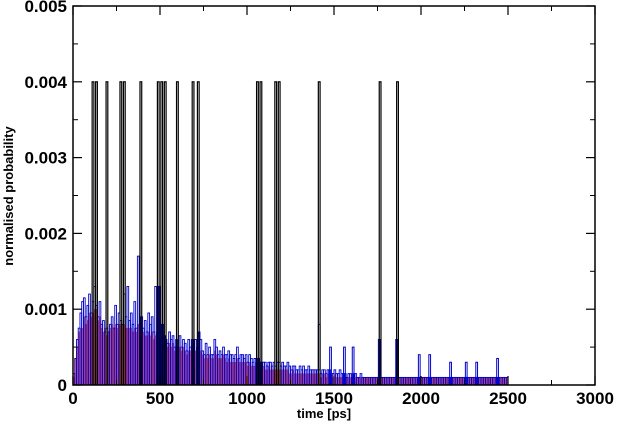 This screenshot has width=617, height=425. What do you see at coordinates (45, 309) in the screenshot?
I see `y-tick-label: 0.001` at bounding box center [45, 309].